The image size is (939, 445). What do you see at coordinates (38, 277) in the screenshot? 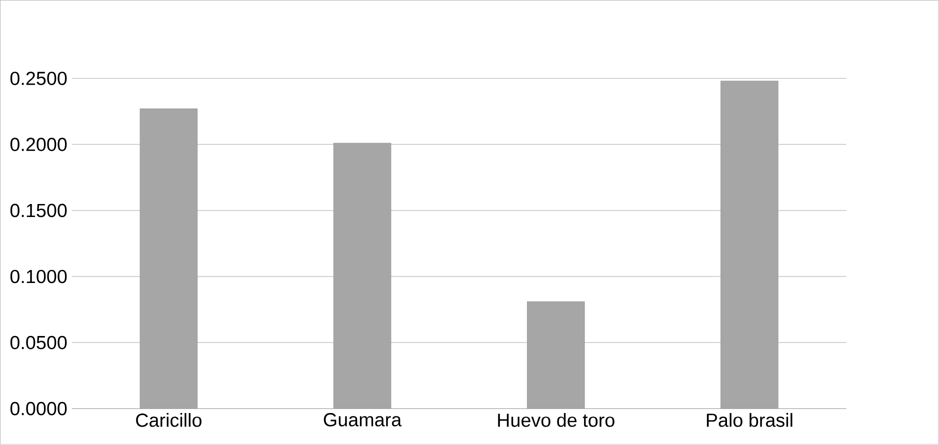
I see `y-tick-label: 0.1000` at bounding box center [38, 277].